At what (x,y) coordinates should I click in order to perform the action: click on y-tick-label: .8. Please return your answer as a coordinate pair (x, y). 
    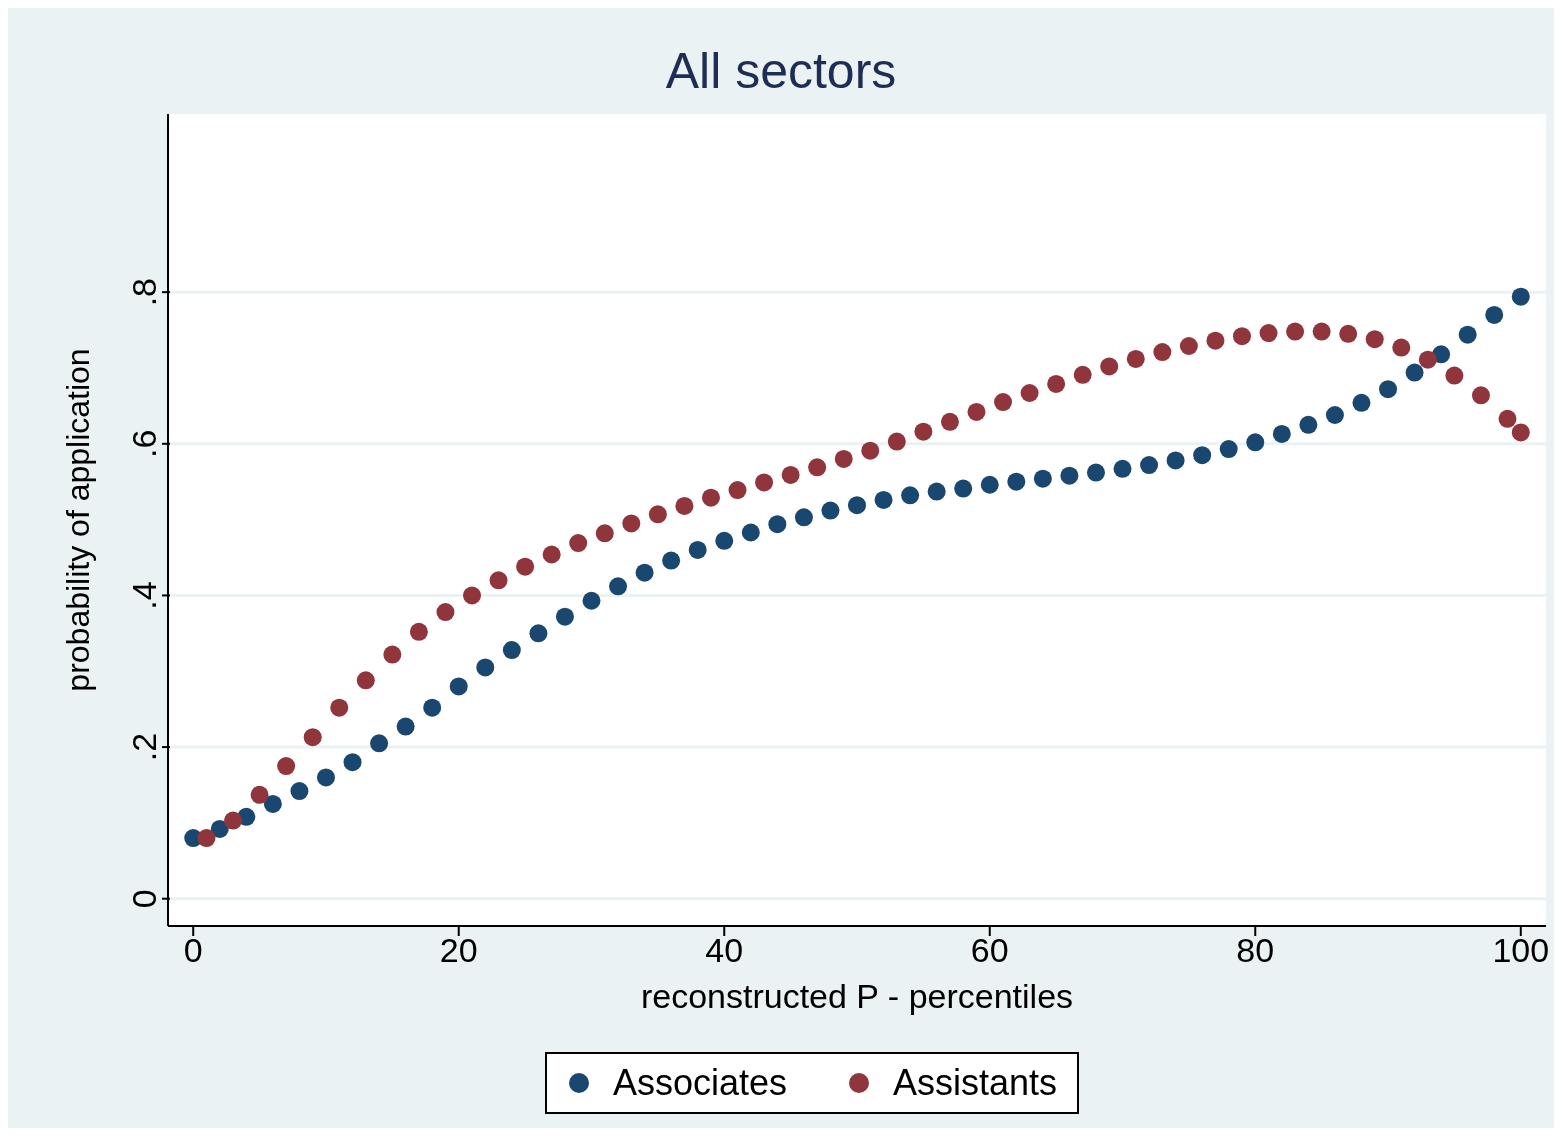
    Looking at the image, I should click on (144, 292).